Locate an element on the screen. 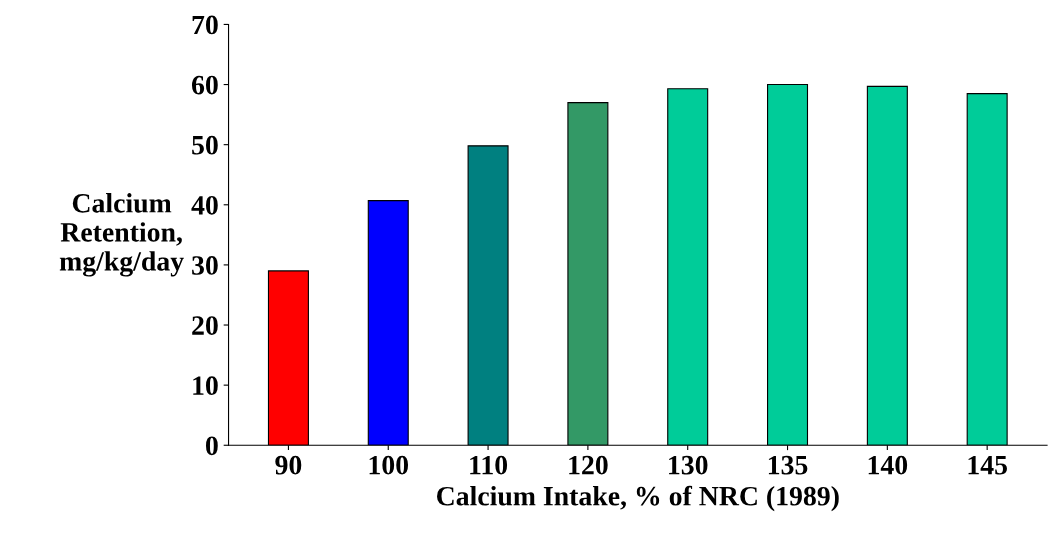  x-tick-label: 135 is located at coordinates (788, 465).